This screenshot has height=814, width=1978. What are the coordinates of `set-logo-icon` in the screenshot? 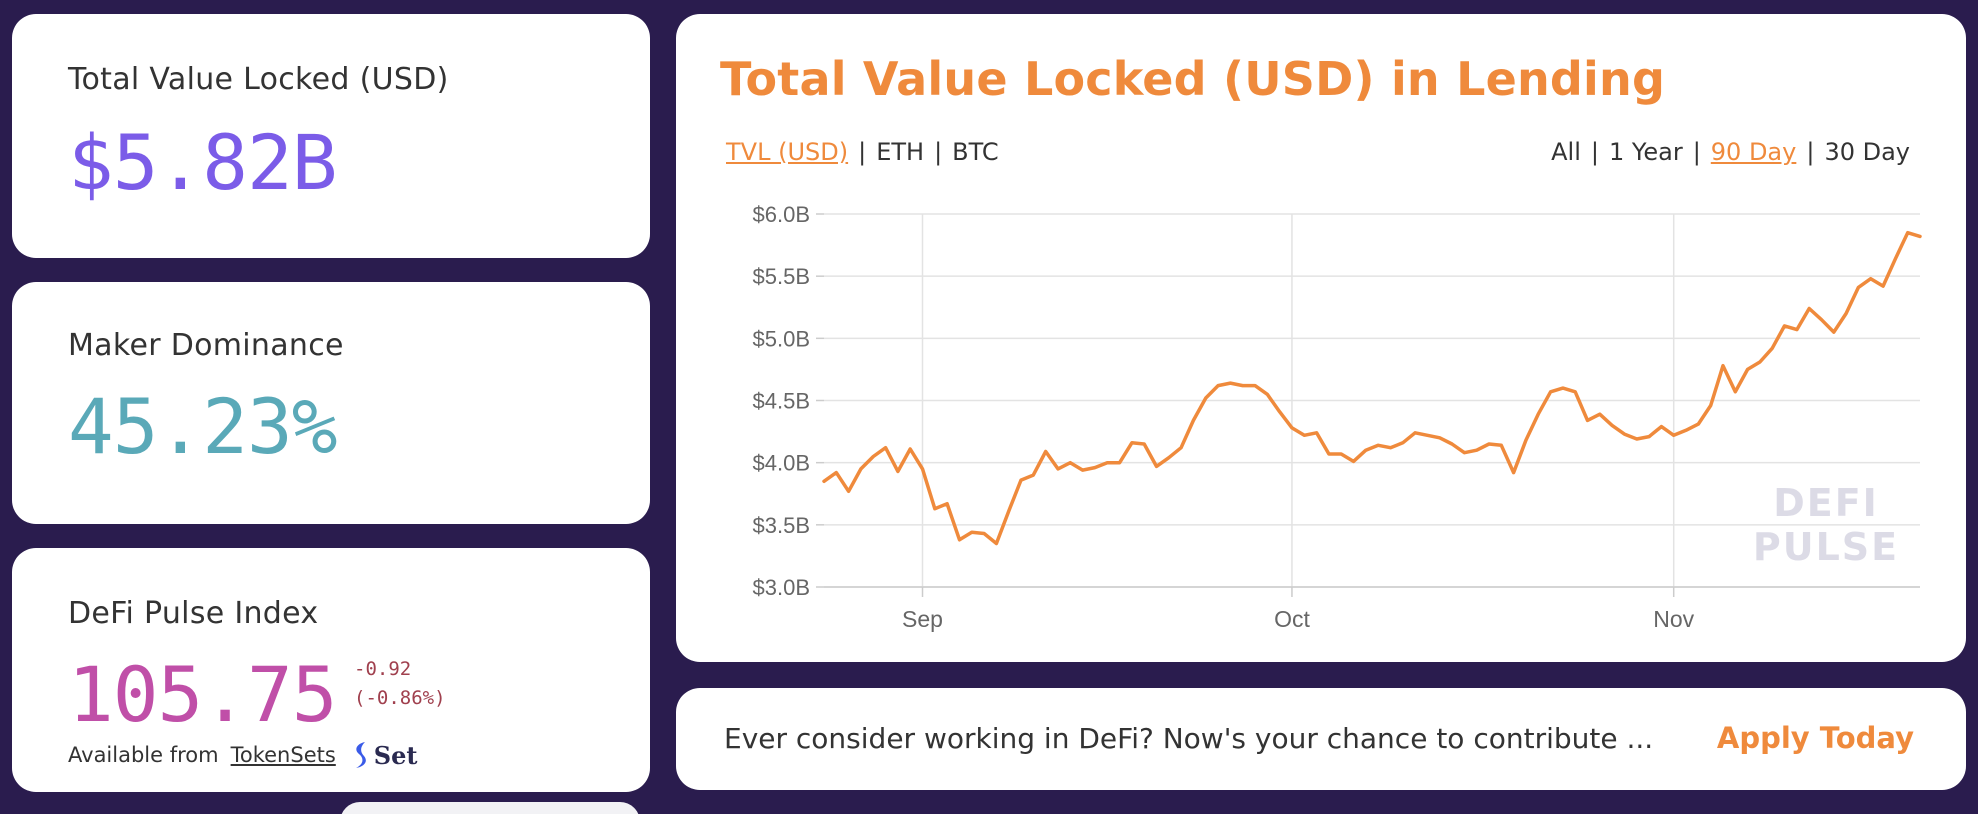 It's located at (360, 755).